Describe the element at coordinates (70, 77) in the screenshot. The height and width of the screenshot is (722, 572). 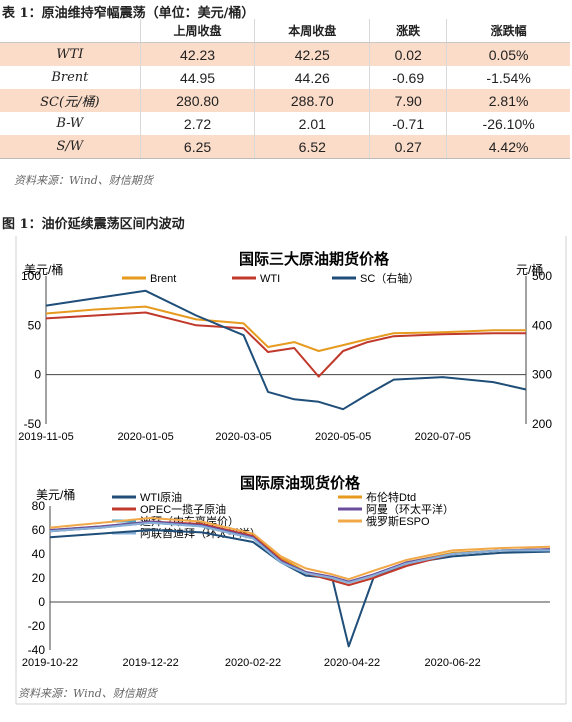
I see `row-label: Brent` at that location.